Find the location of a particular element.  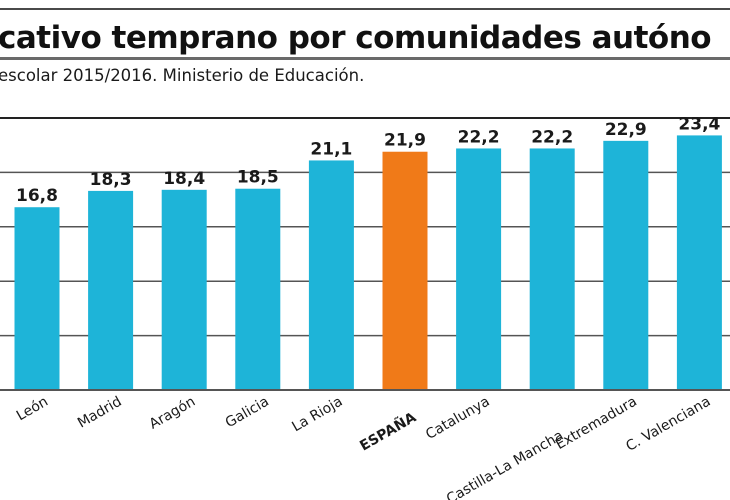

bar-extremadura is located at coordinates (626, 265).